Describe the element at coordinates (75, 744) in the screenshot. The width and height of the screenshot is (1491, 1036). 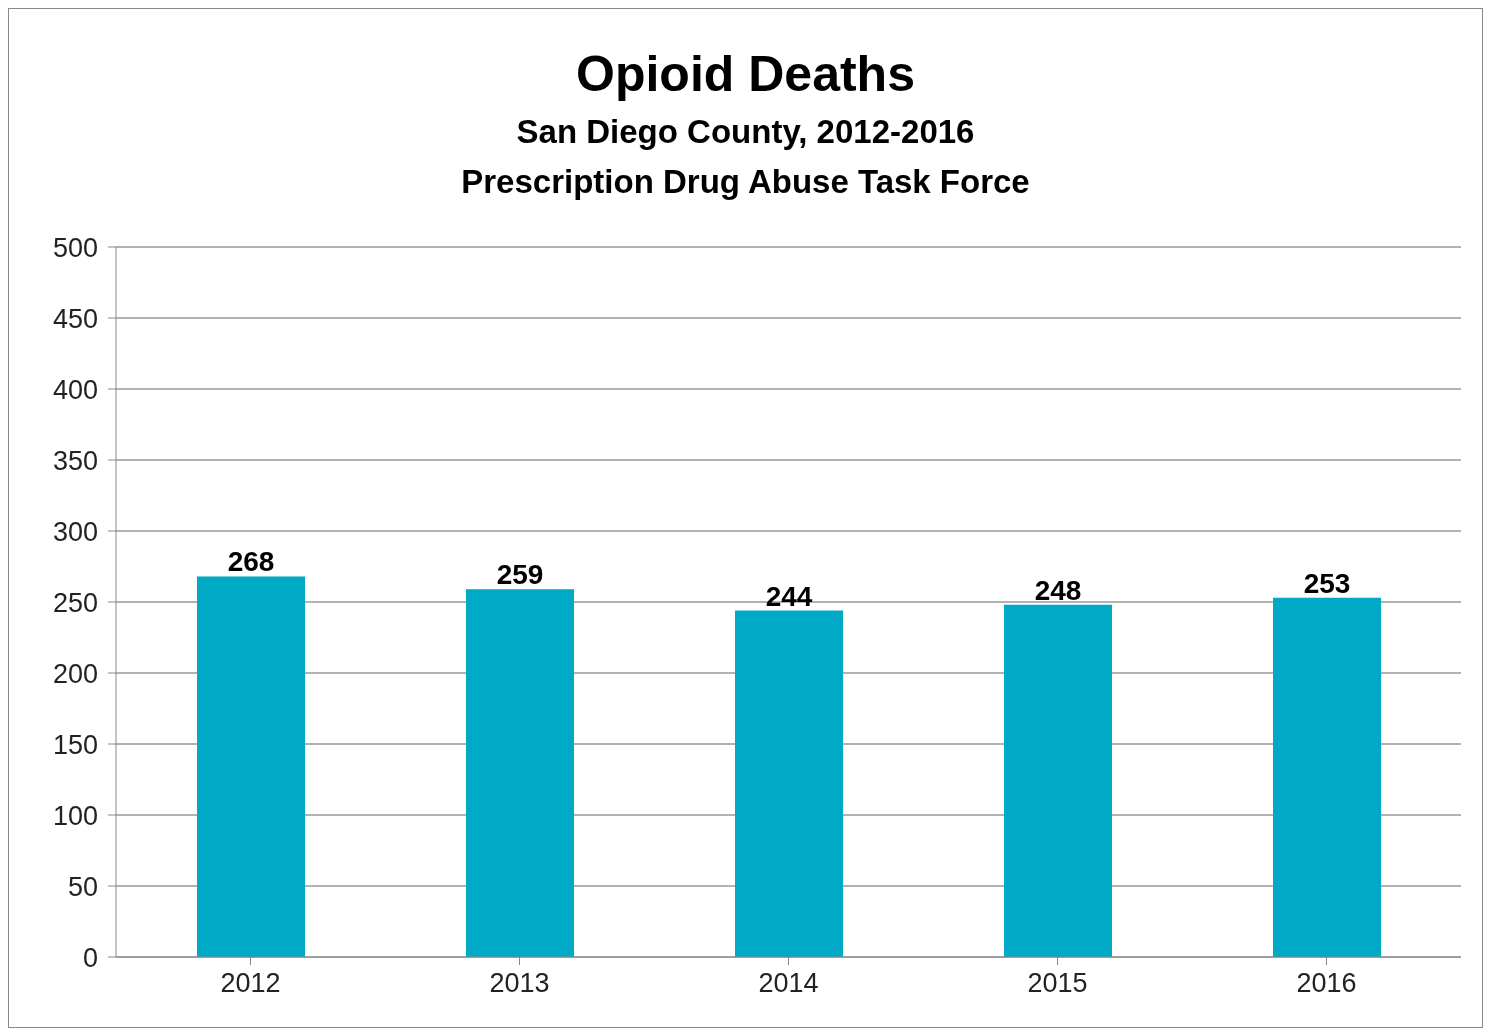
I see `y-tick-label: 150` at that location.